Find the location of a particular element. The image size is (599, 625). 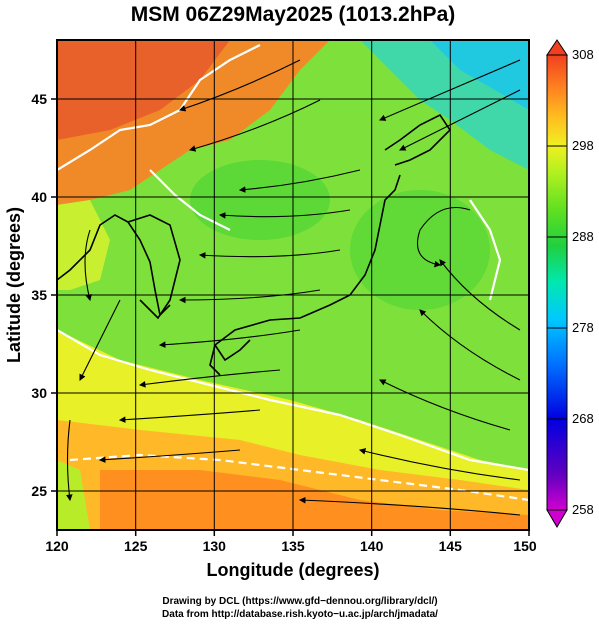

colorbar-gradient is located at coordinates (557, 282).